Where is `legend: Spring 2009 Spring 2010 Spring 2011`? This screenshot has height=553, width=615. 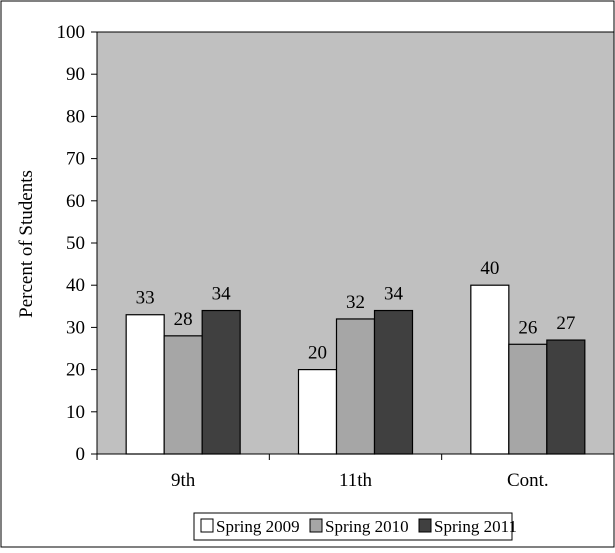
legend: Spring 2009 Spring 2010 Spring 2011 is located at coordinates (358, 526).